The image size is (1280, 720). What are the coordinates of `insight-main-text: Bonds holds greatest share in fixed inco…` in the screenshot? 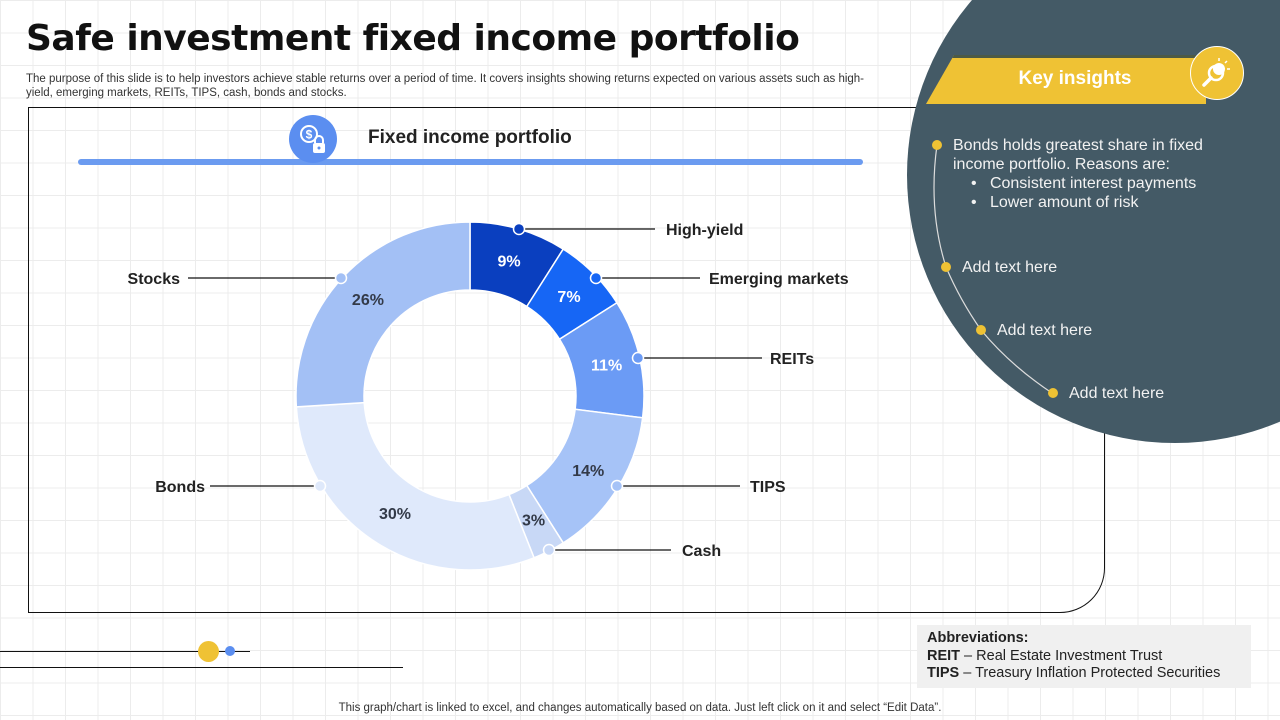 It's located at (1078, 155).